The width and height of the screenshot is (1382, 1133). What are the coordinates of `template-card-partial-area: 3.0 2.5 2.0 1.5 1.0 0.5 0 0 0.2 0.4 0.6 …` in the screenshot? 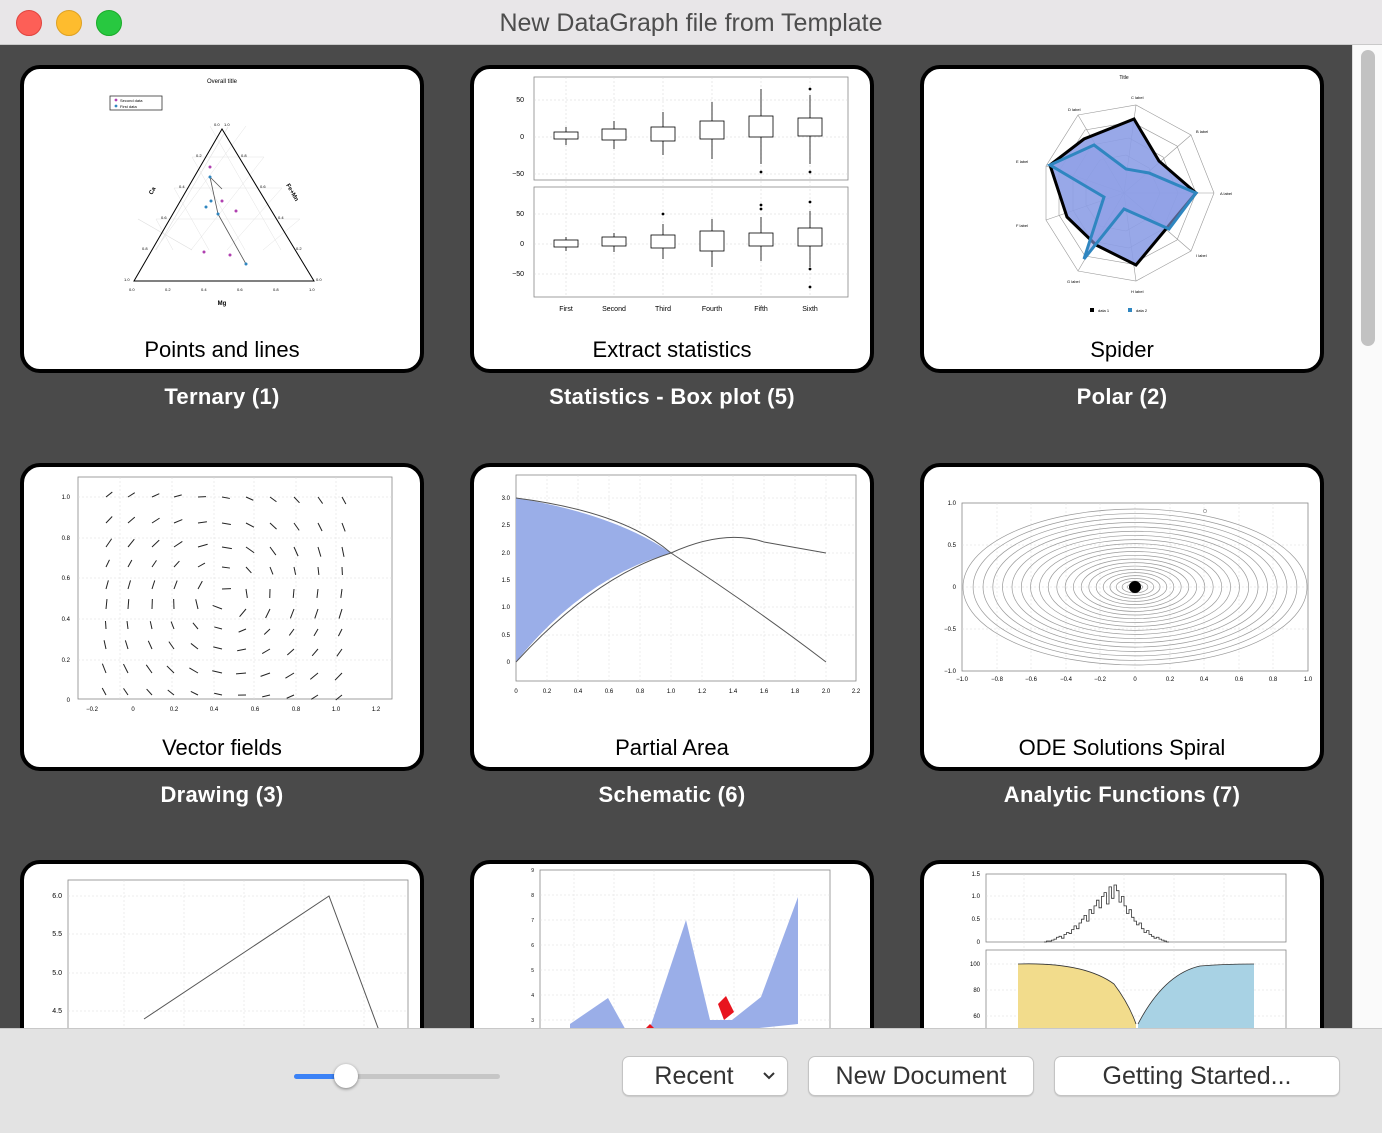 It's located at (672, 617).